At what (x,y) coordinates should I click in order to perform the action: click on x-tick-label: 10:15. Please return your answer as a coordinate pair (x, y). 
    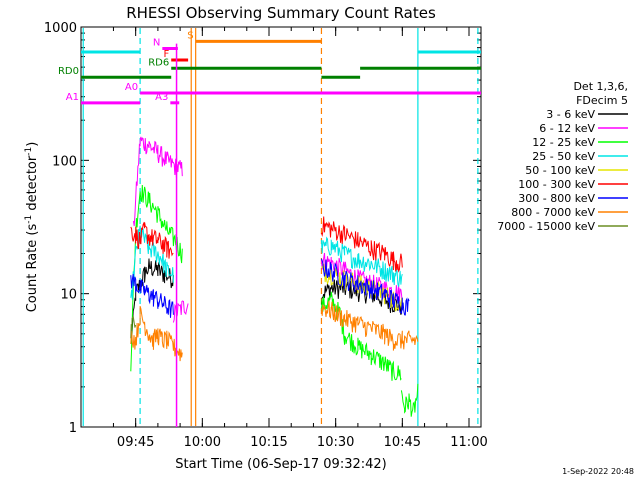
    Looking at the image, I should click on (268, 442).